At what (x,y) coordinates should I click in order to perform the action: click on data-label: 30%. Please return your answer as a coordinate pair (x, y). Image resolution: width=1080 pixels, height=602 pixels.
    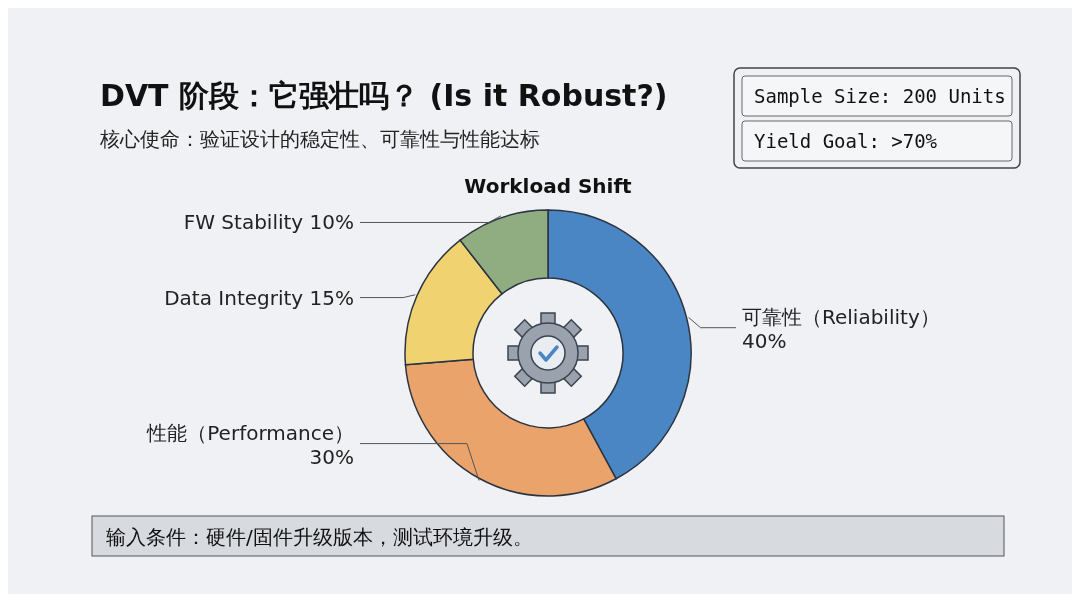
    Looking at the image, I should click on (331, 456).